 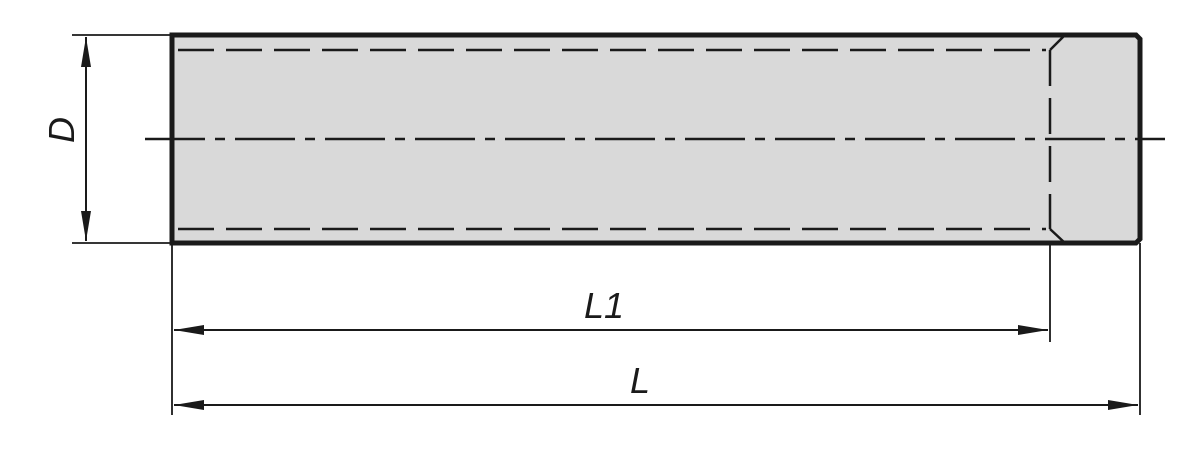 What do you see at coordinates (604, 305) in the screenshot?
I see `label-l1: L1` at bounding box center [604, 305].